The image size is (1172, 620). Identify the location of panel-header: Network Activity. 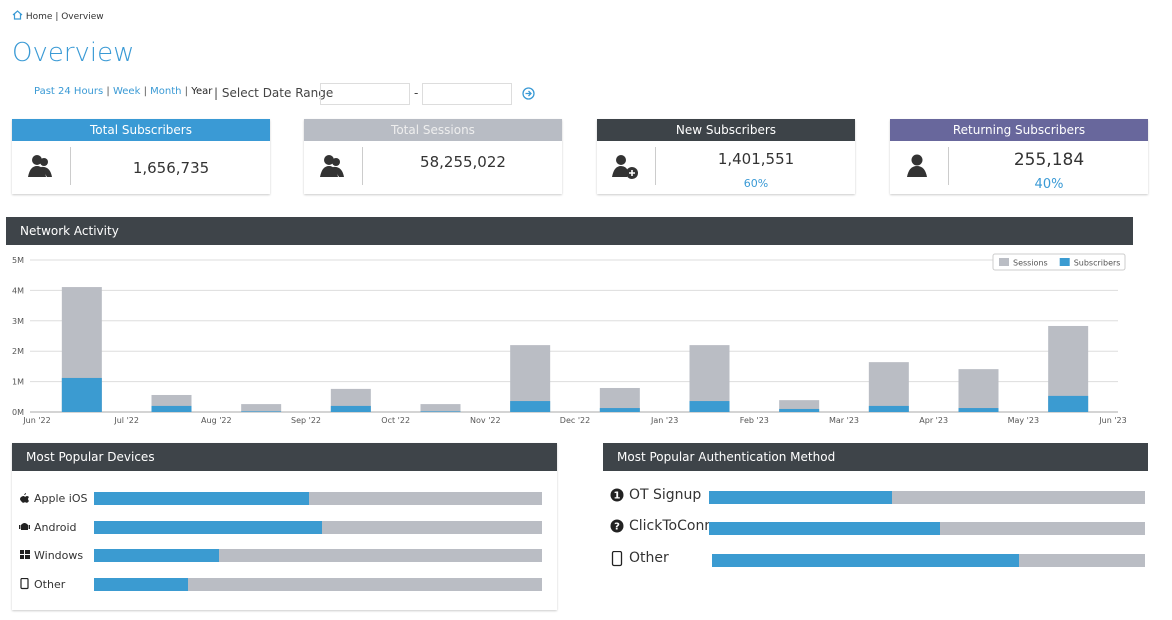
(569, 231).